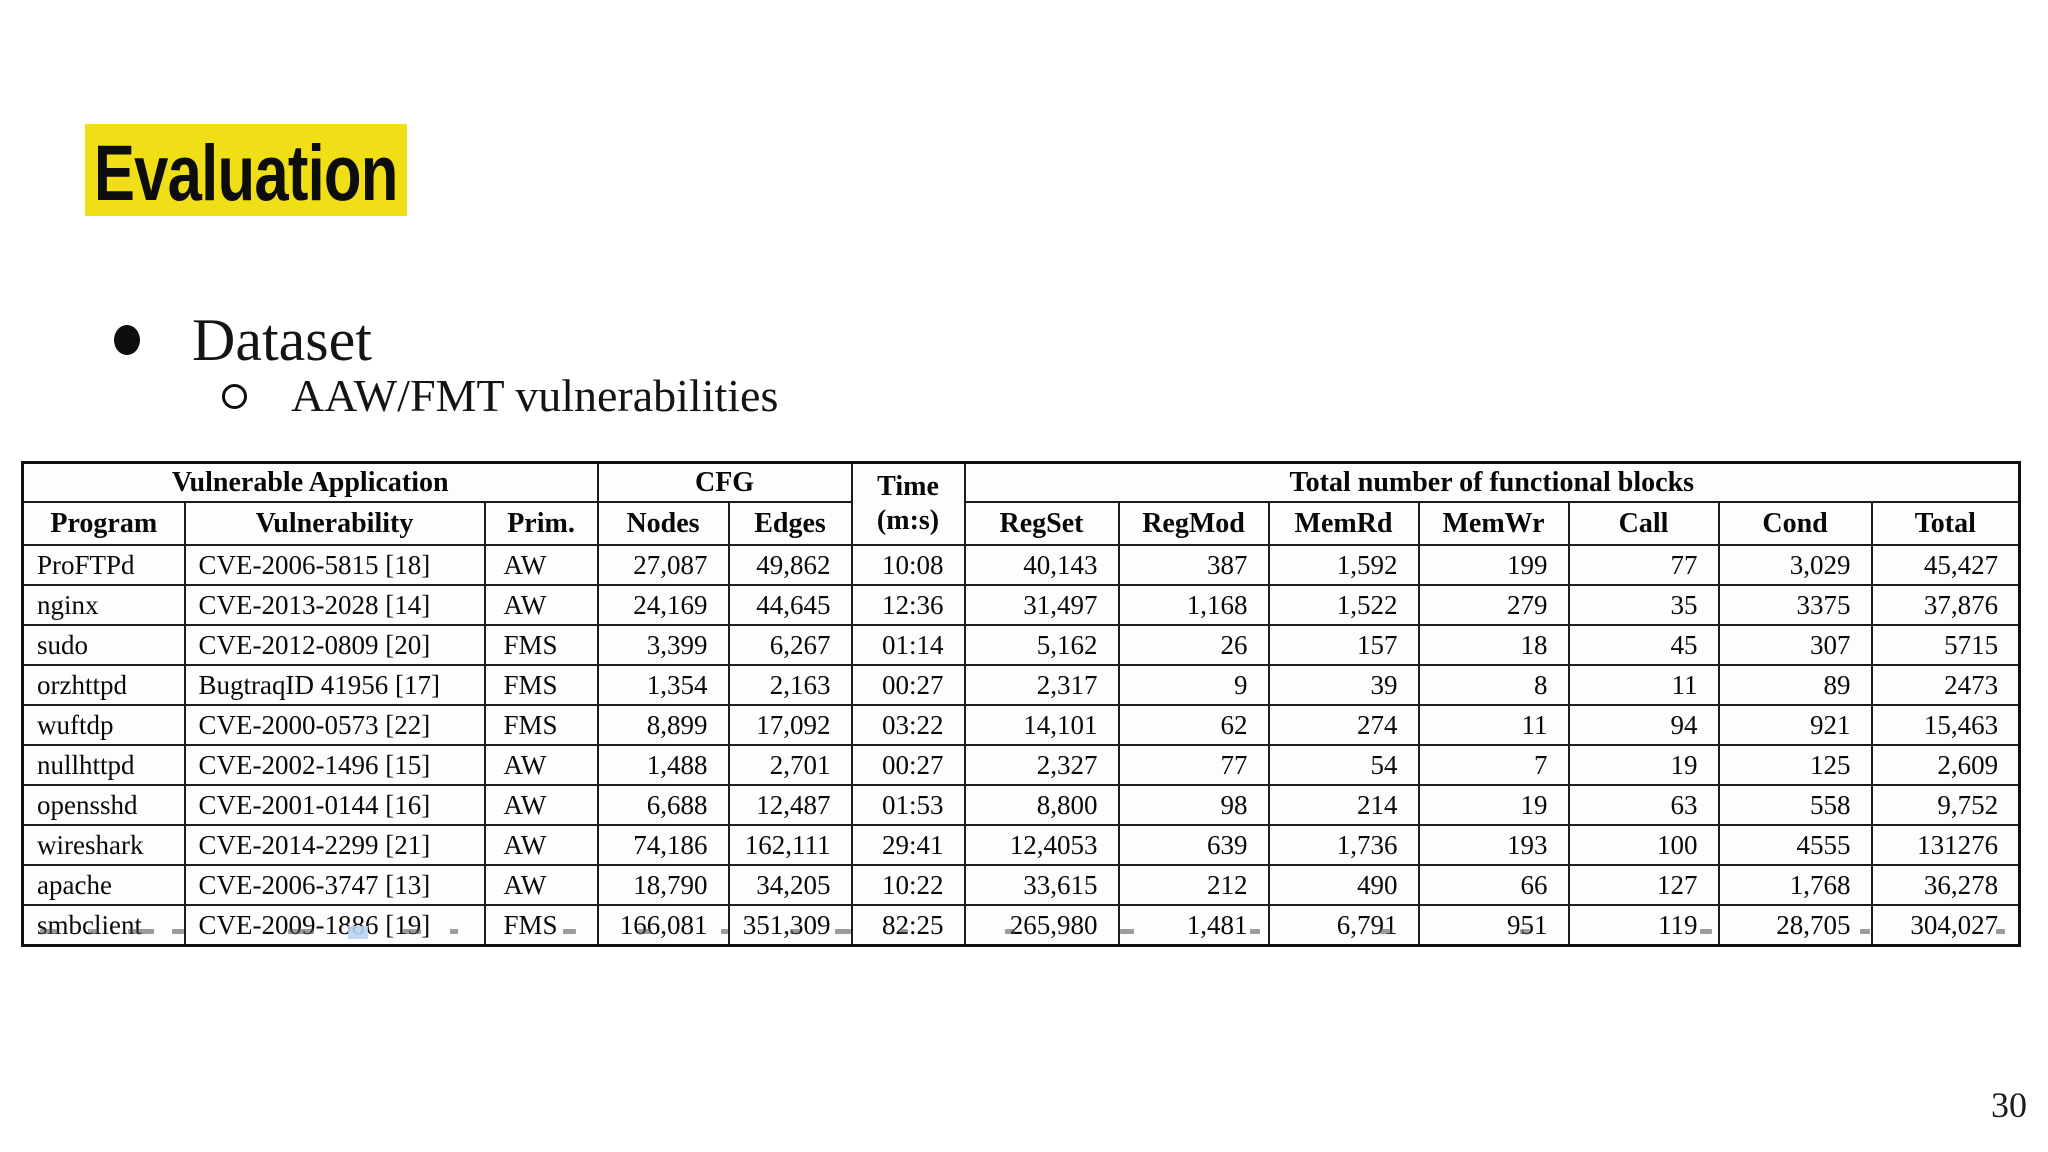 The height and width of the screenshot is (1152, 2048). I want to click on table-cell: BugtraqID 41956 [17], so click(334, 685).